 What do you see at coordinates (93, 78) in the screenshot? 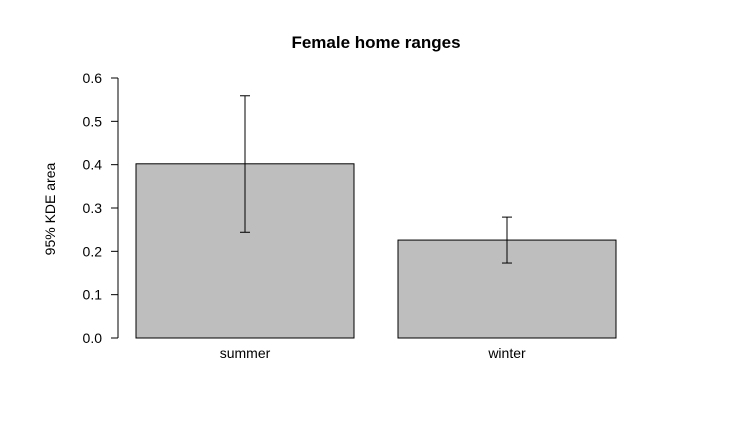
I see `y-tick-label-6: 0.6` at bounding box center [93, 78].